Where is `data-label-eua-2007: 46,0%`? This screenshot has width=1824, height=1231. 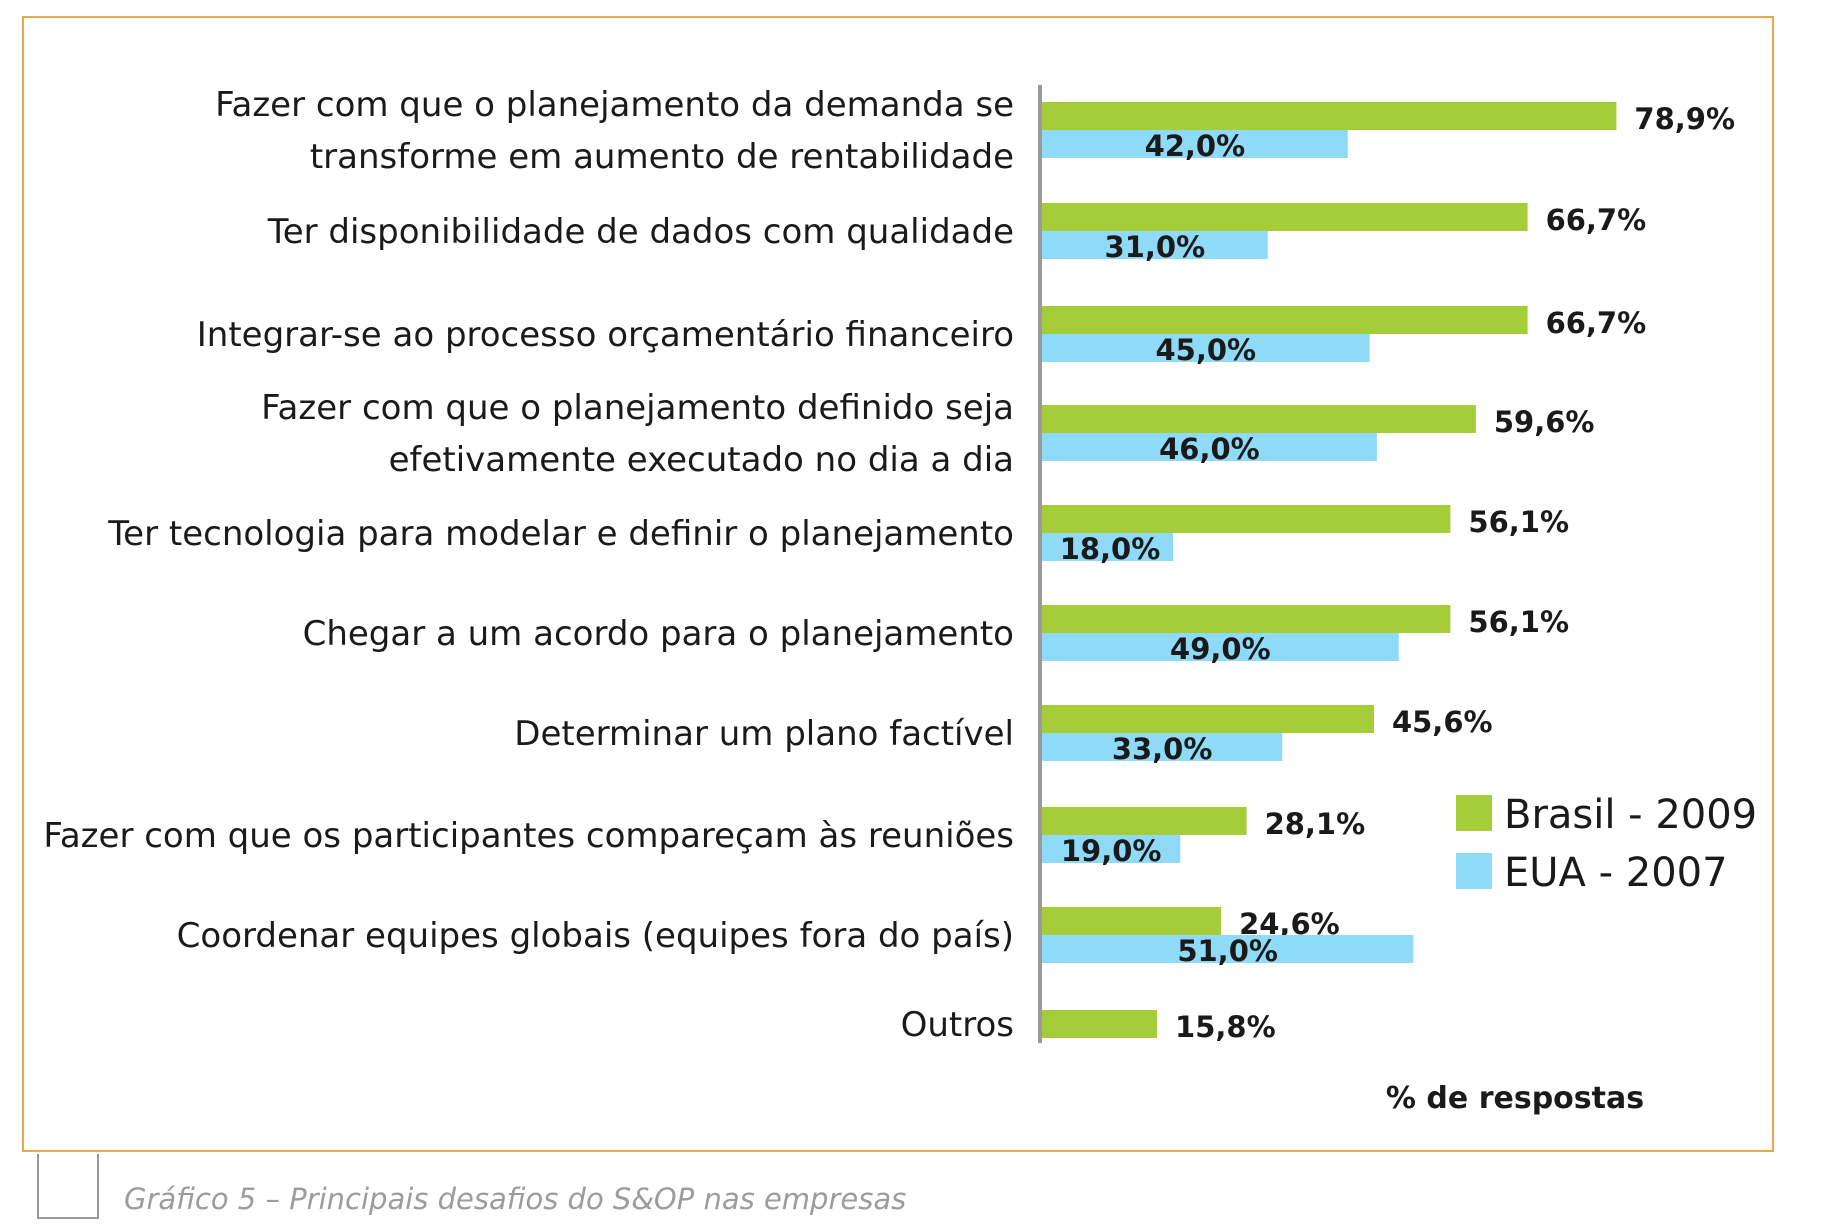 data-label-eua-2007: 46,0% is located at coordinates (1209, 449).